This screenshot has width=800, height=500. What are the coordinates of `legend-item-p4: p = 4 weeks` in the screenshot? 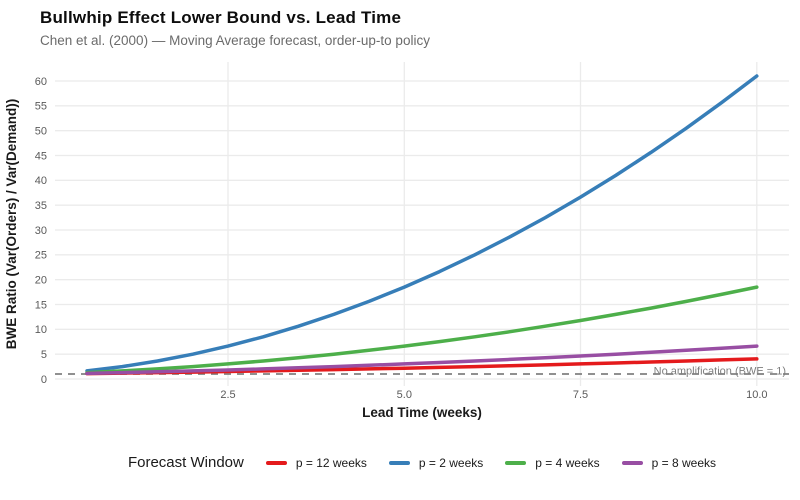 It's located at (552, 462).